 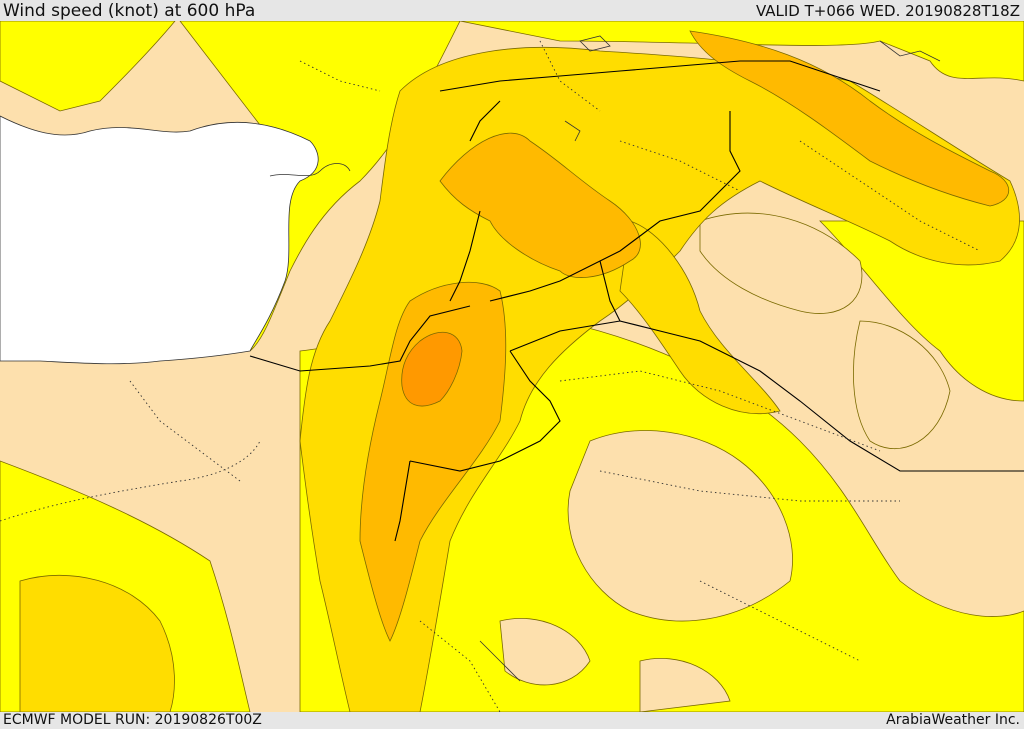 What do you see at coordinates (432, 369) in the screenshot?
I see `band-highest` at bounding box center [432, 369].